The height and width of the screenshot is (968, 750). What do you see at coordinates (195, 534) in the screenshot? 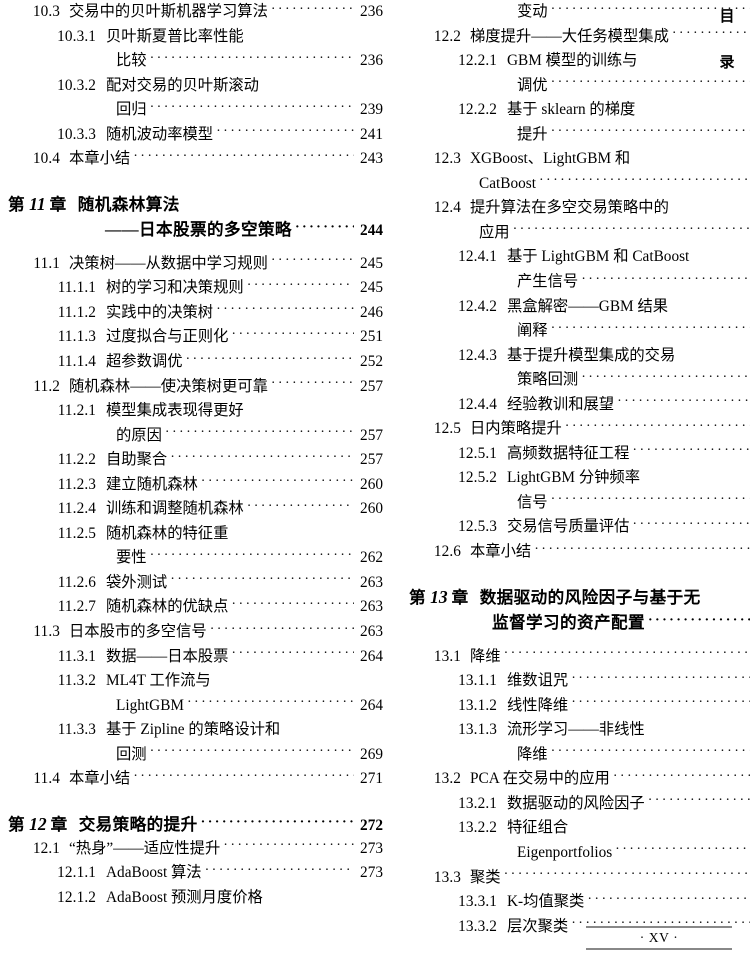
I see `toc-subsection-entry: 11.2.5 随机森林的特征重` at bounding box center [195, 534].